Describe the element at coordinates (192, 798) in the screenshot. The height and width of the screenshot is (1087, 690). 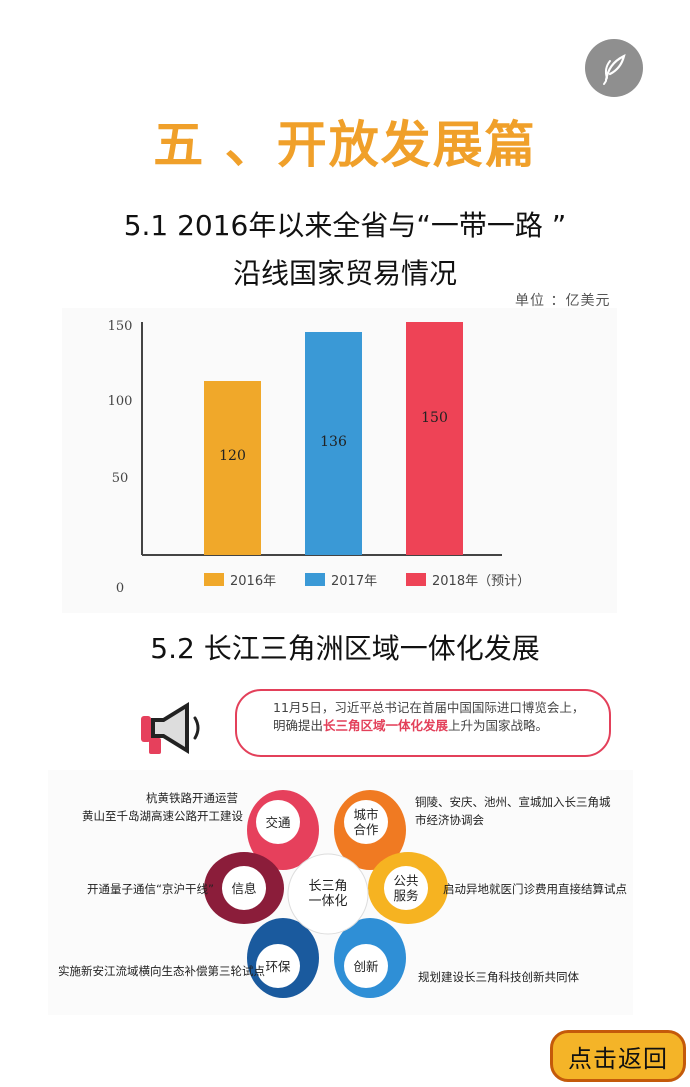
I see `note-jiaotong-1: 杭黄铁路开通运营` at that location.